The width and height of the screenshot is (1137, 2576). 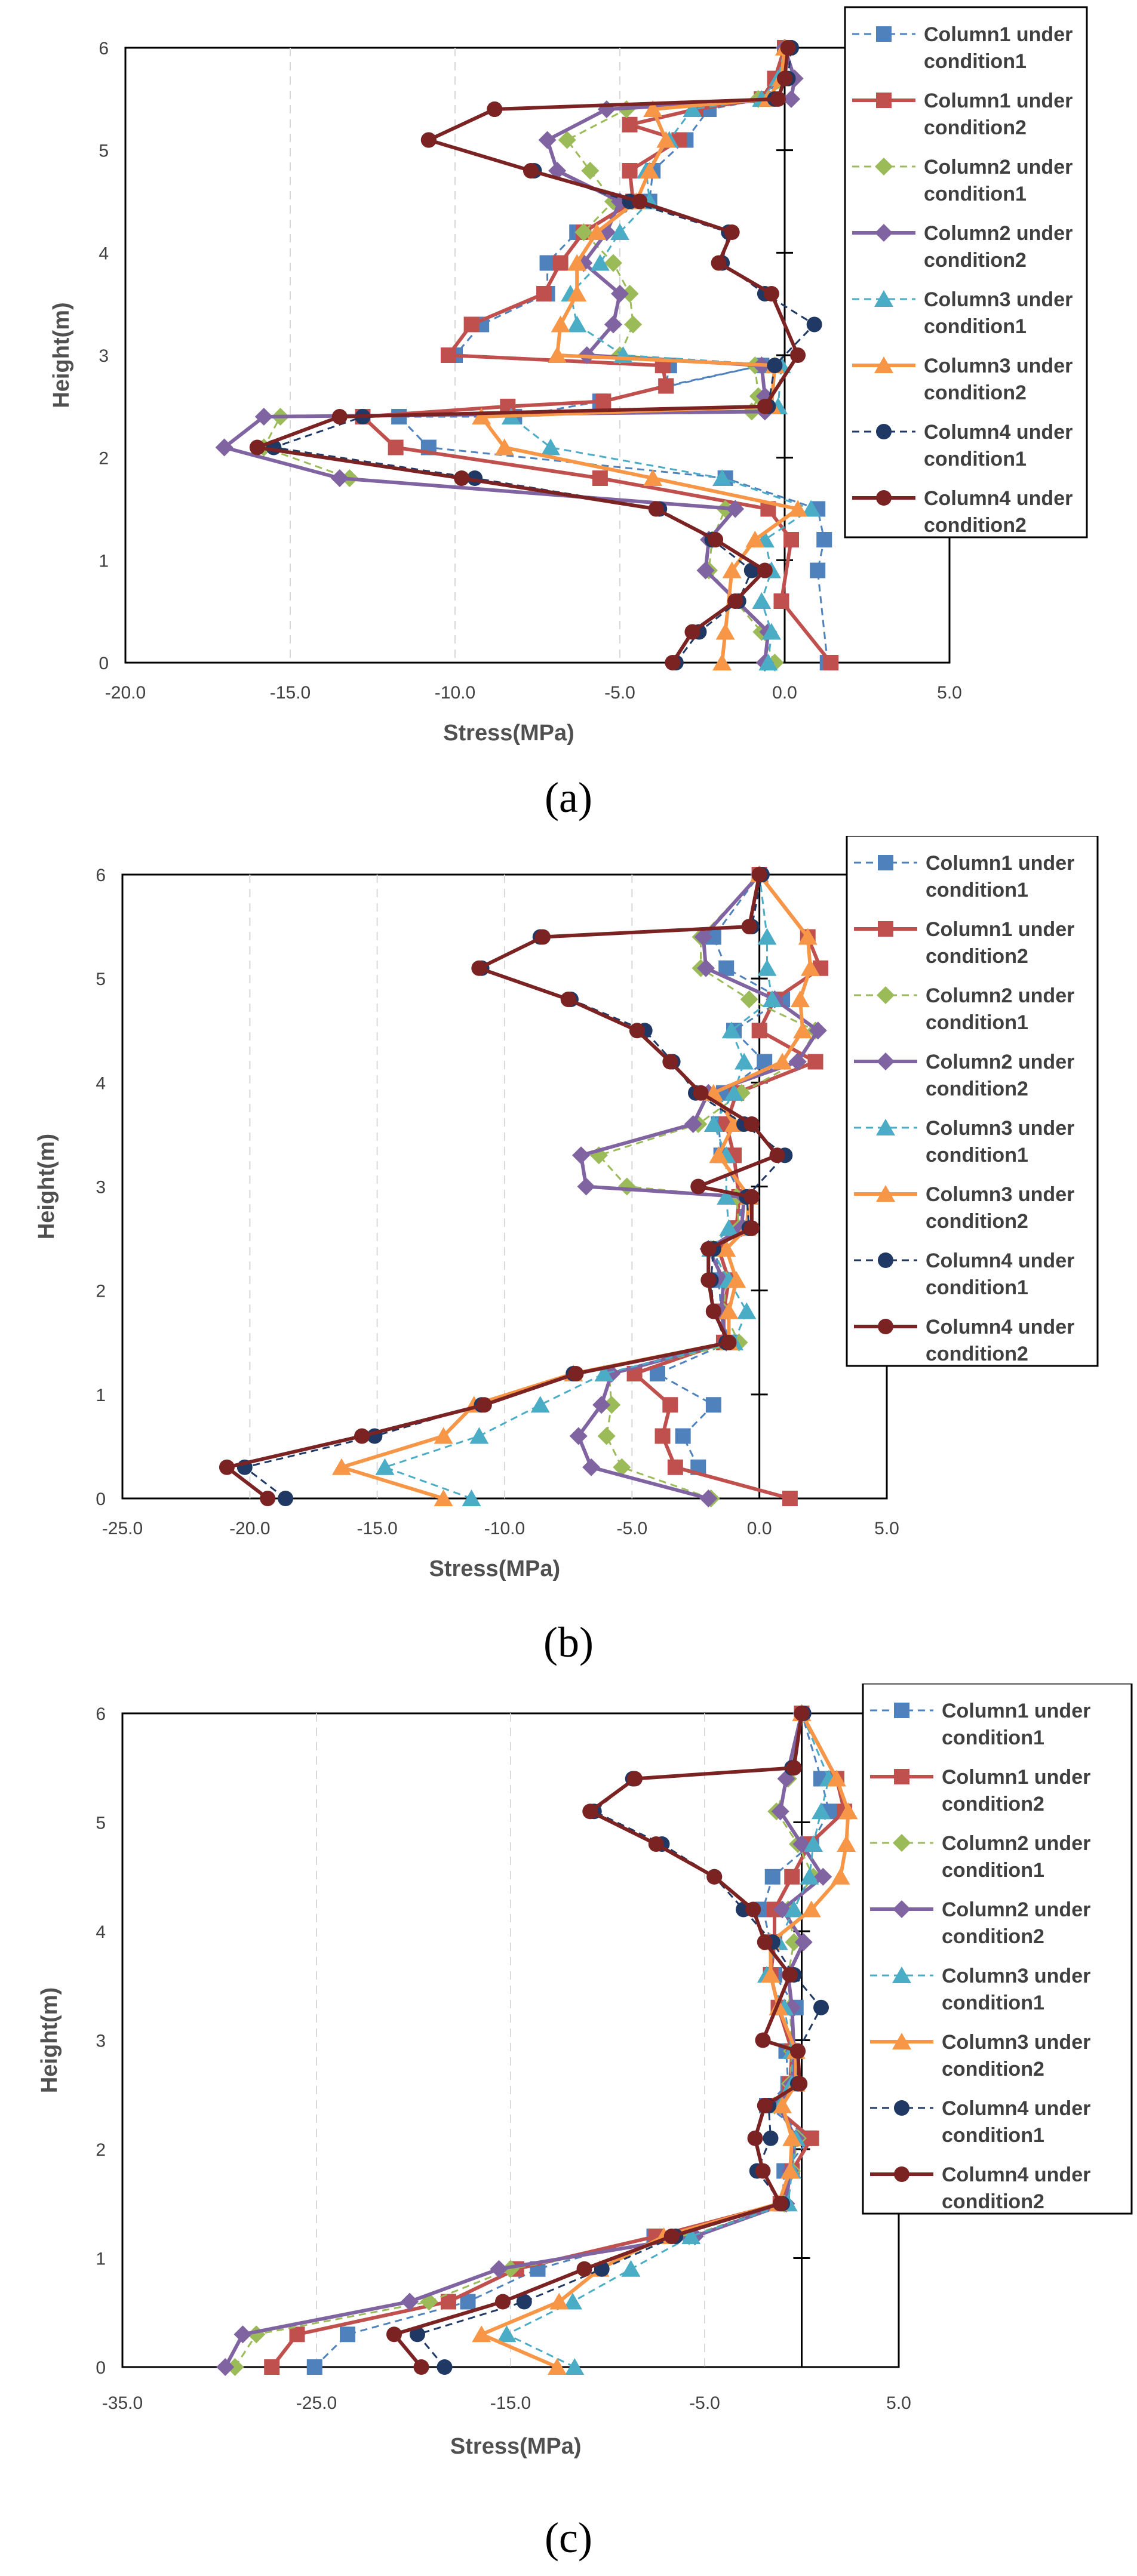 I want to click on legend-label: condition1, so click(x=977, y=1022).